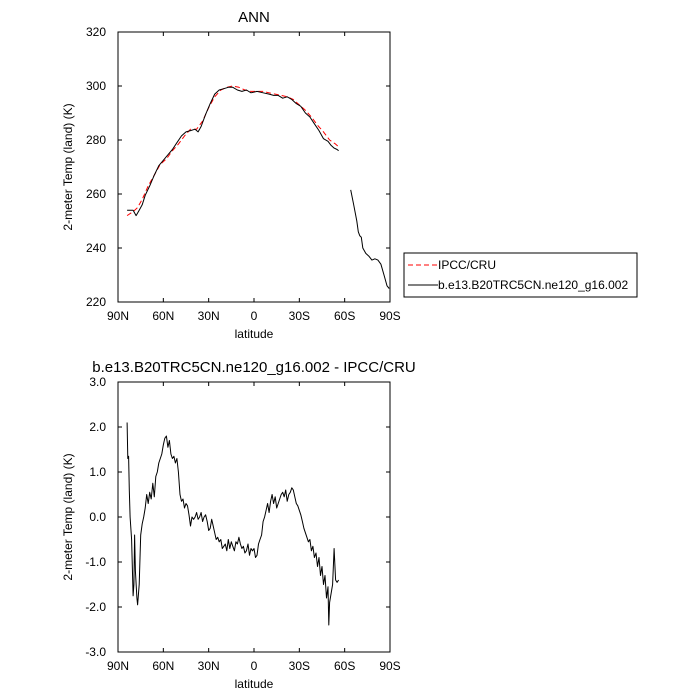 This screenshot has height=700, width=700. Describe the element at coordinates (95, 607) in the screenshot. I see `chart-2-y-tick-label: -2.0` at that location.